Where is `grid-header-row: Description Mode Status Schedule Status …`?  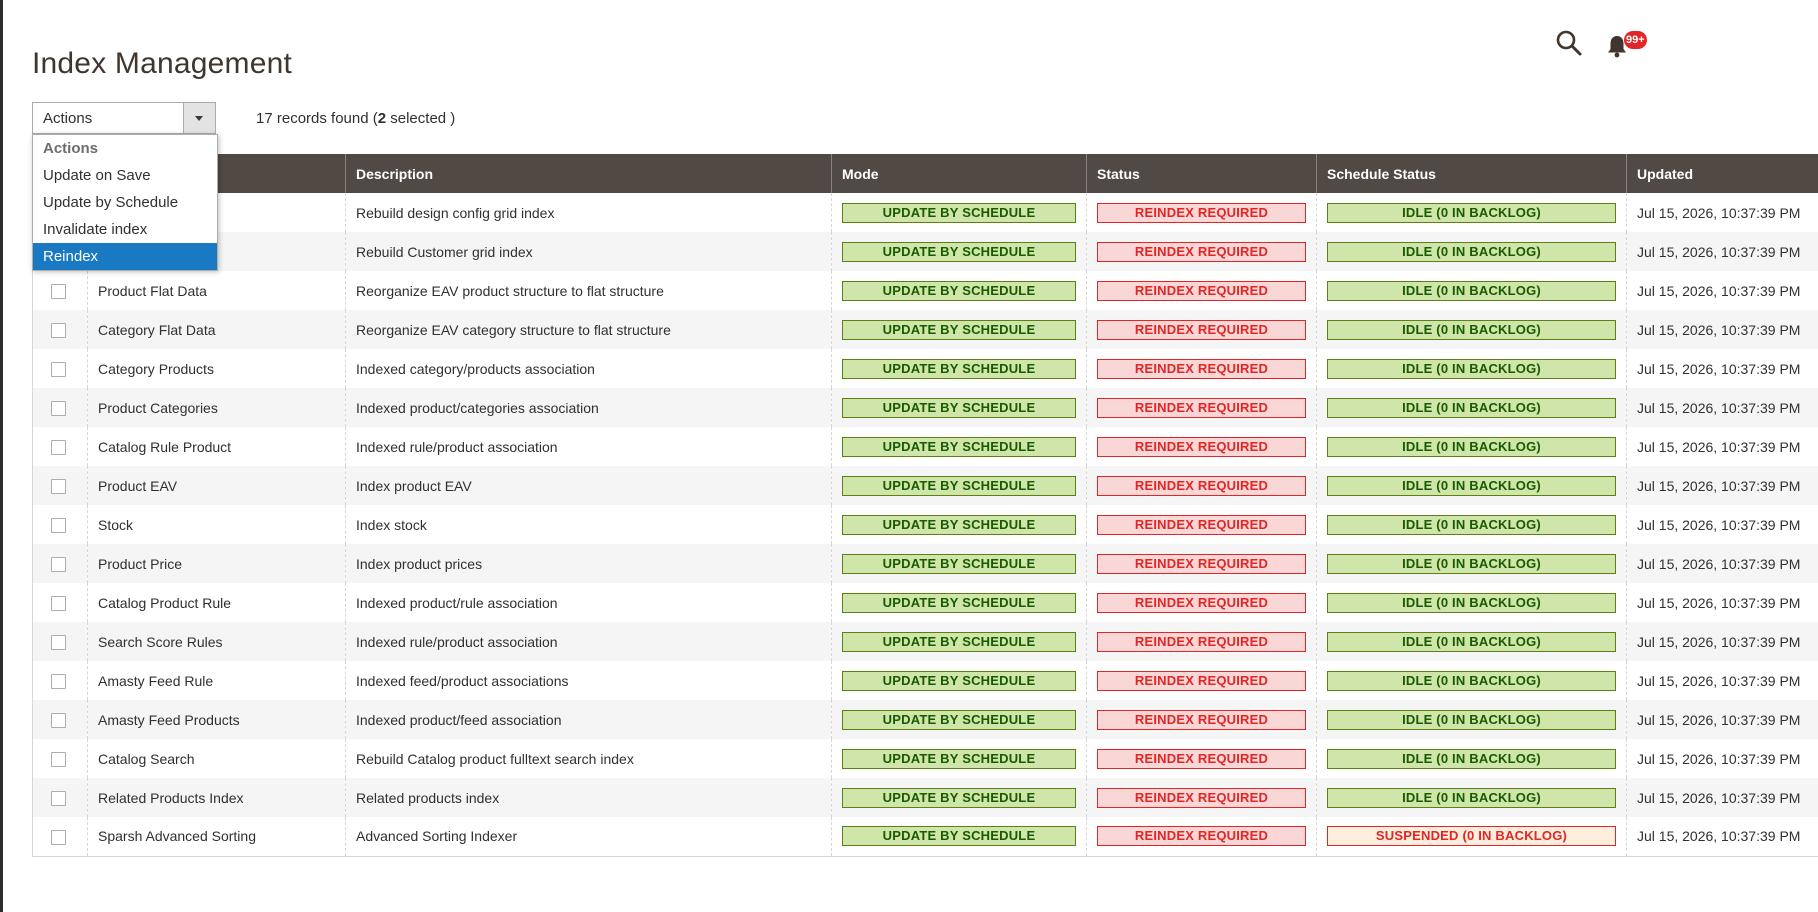 grid-header-row: Description Mode Status Schedule Status … is located at coordinates (925, 173).